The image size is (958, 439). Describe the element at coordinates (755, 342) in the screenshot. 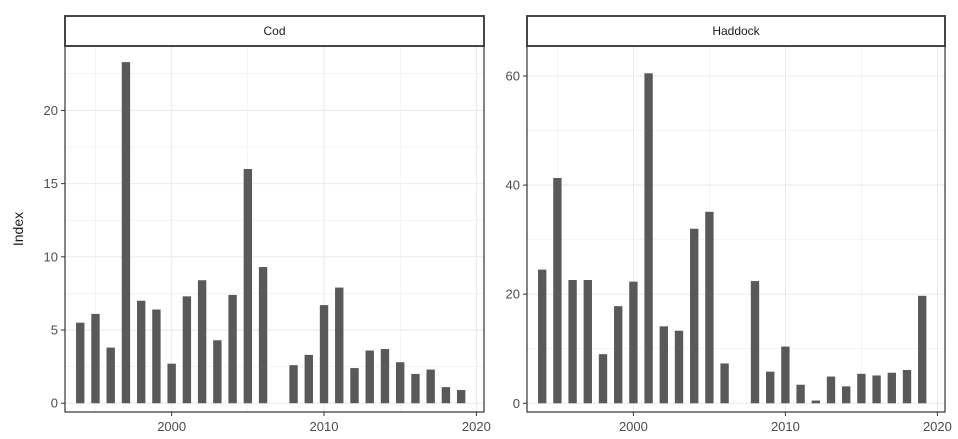

I see `bar-haddock-2008` at that location.